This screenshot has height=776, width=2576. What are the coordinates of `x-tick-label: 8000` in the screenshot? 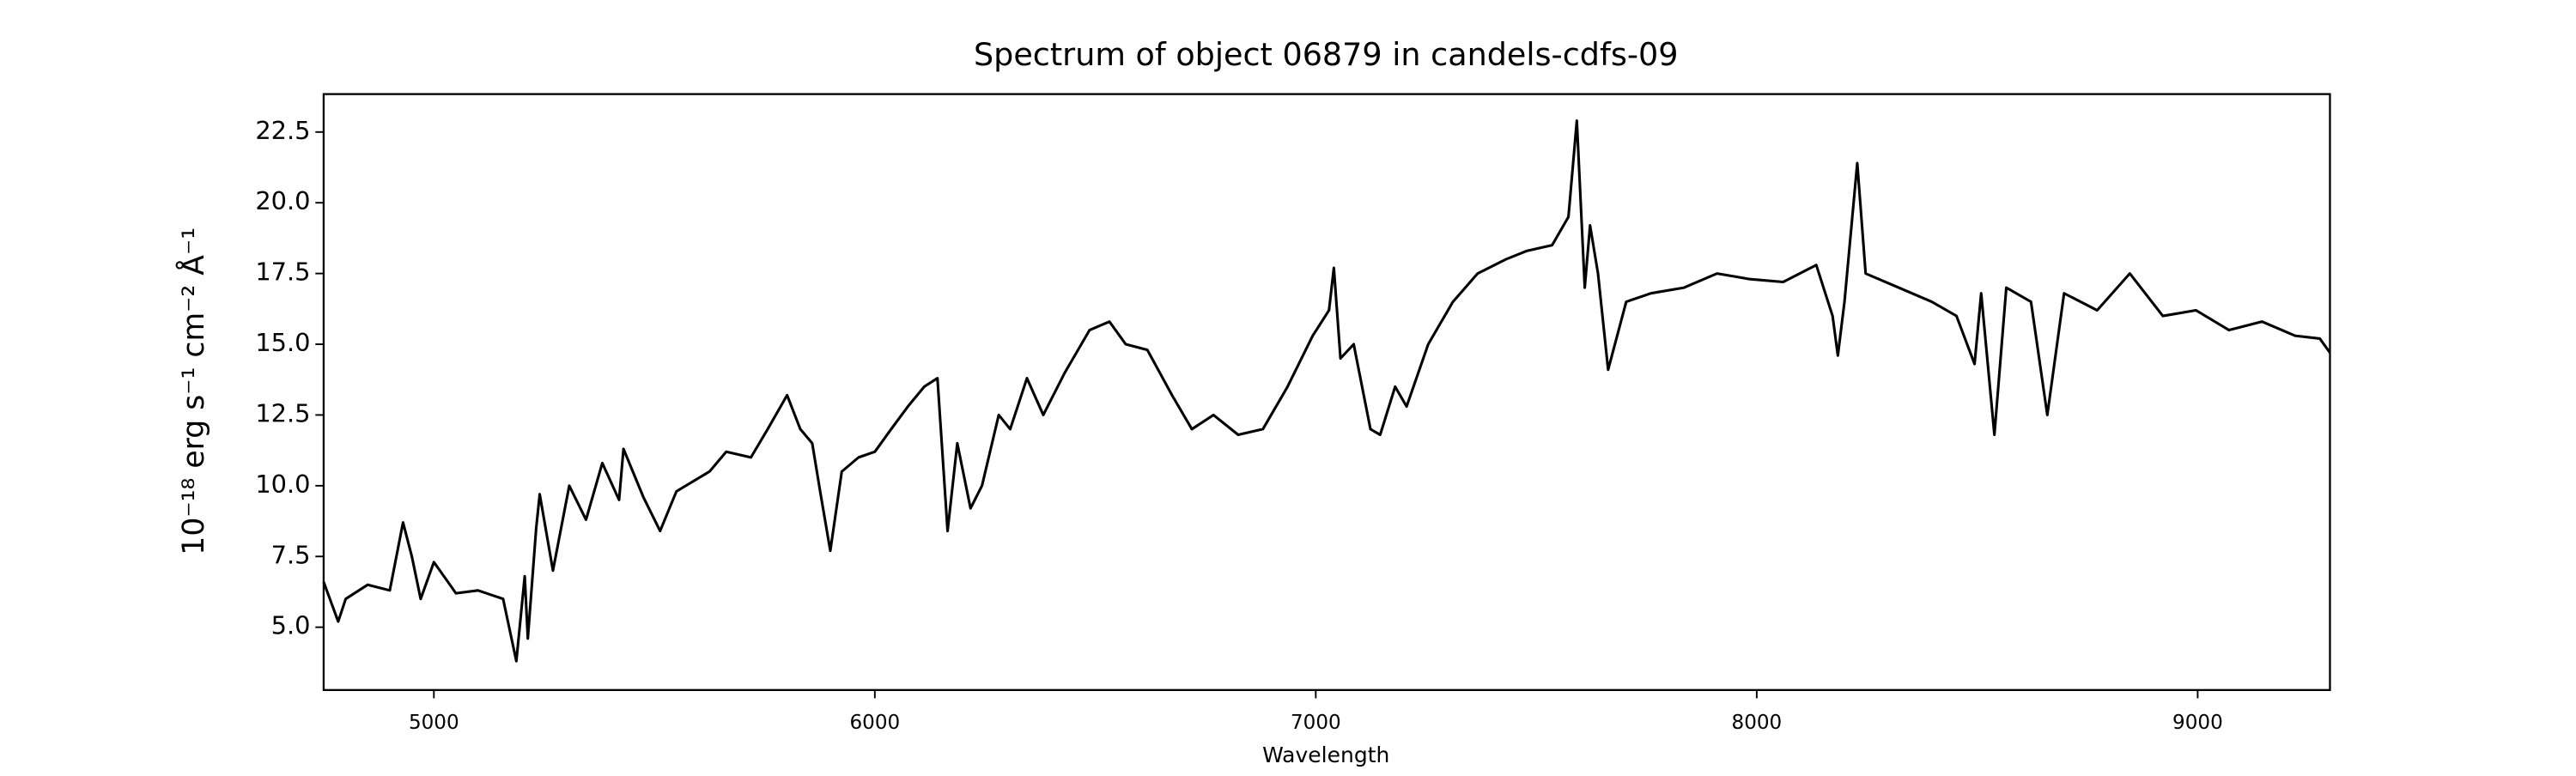 It's located at (1758, 723).